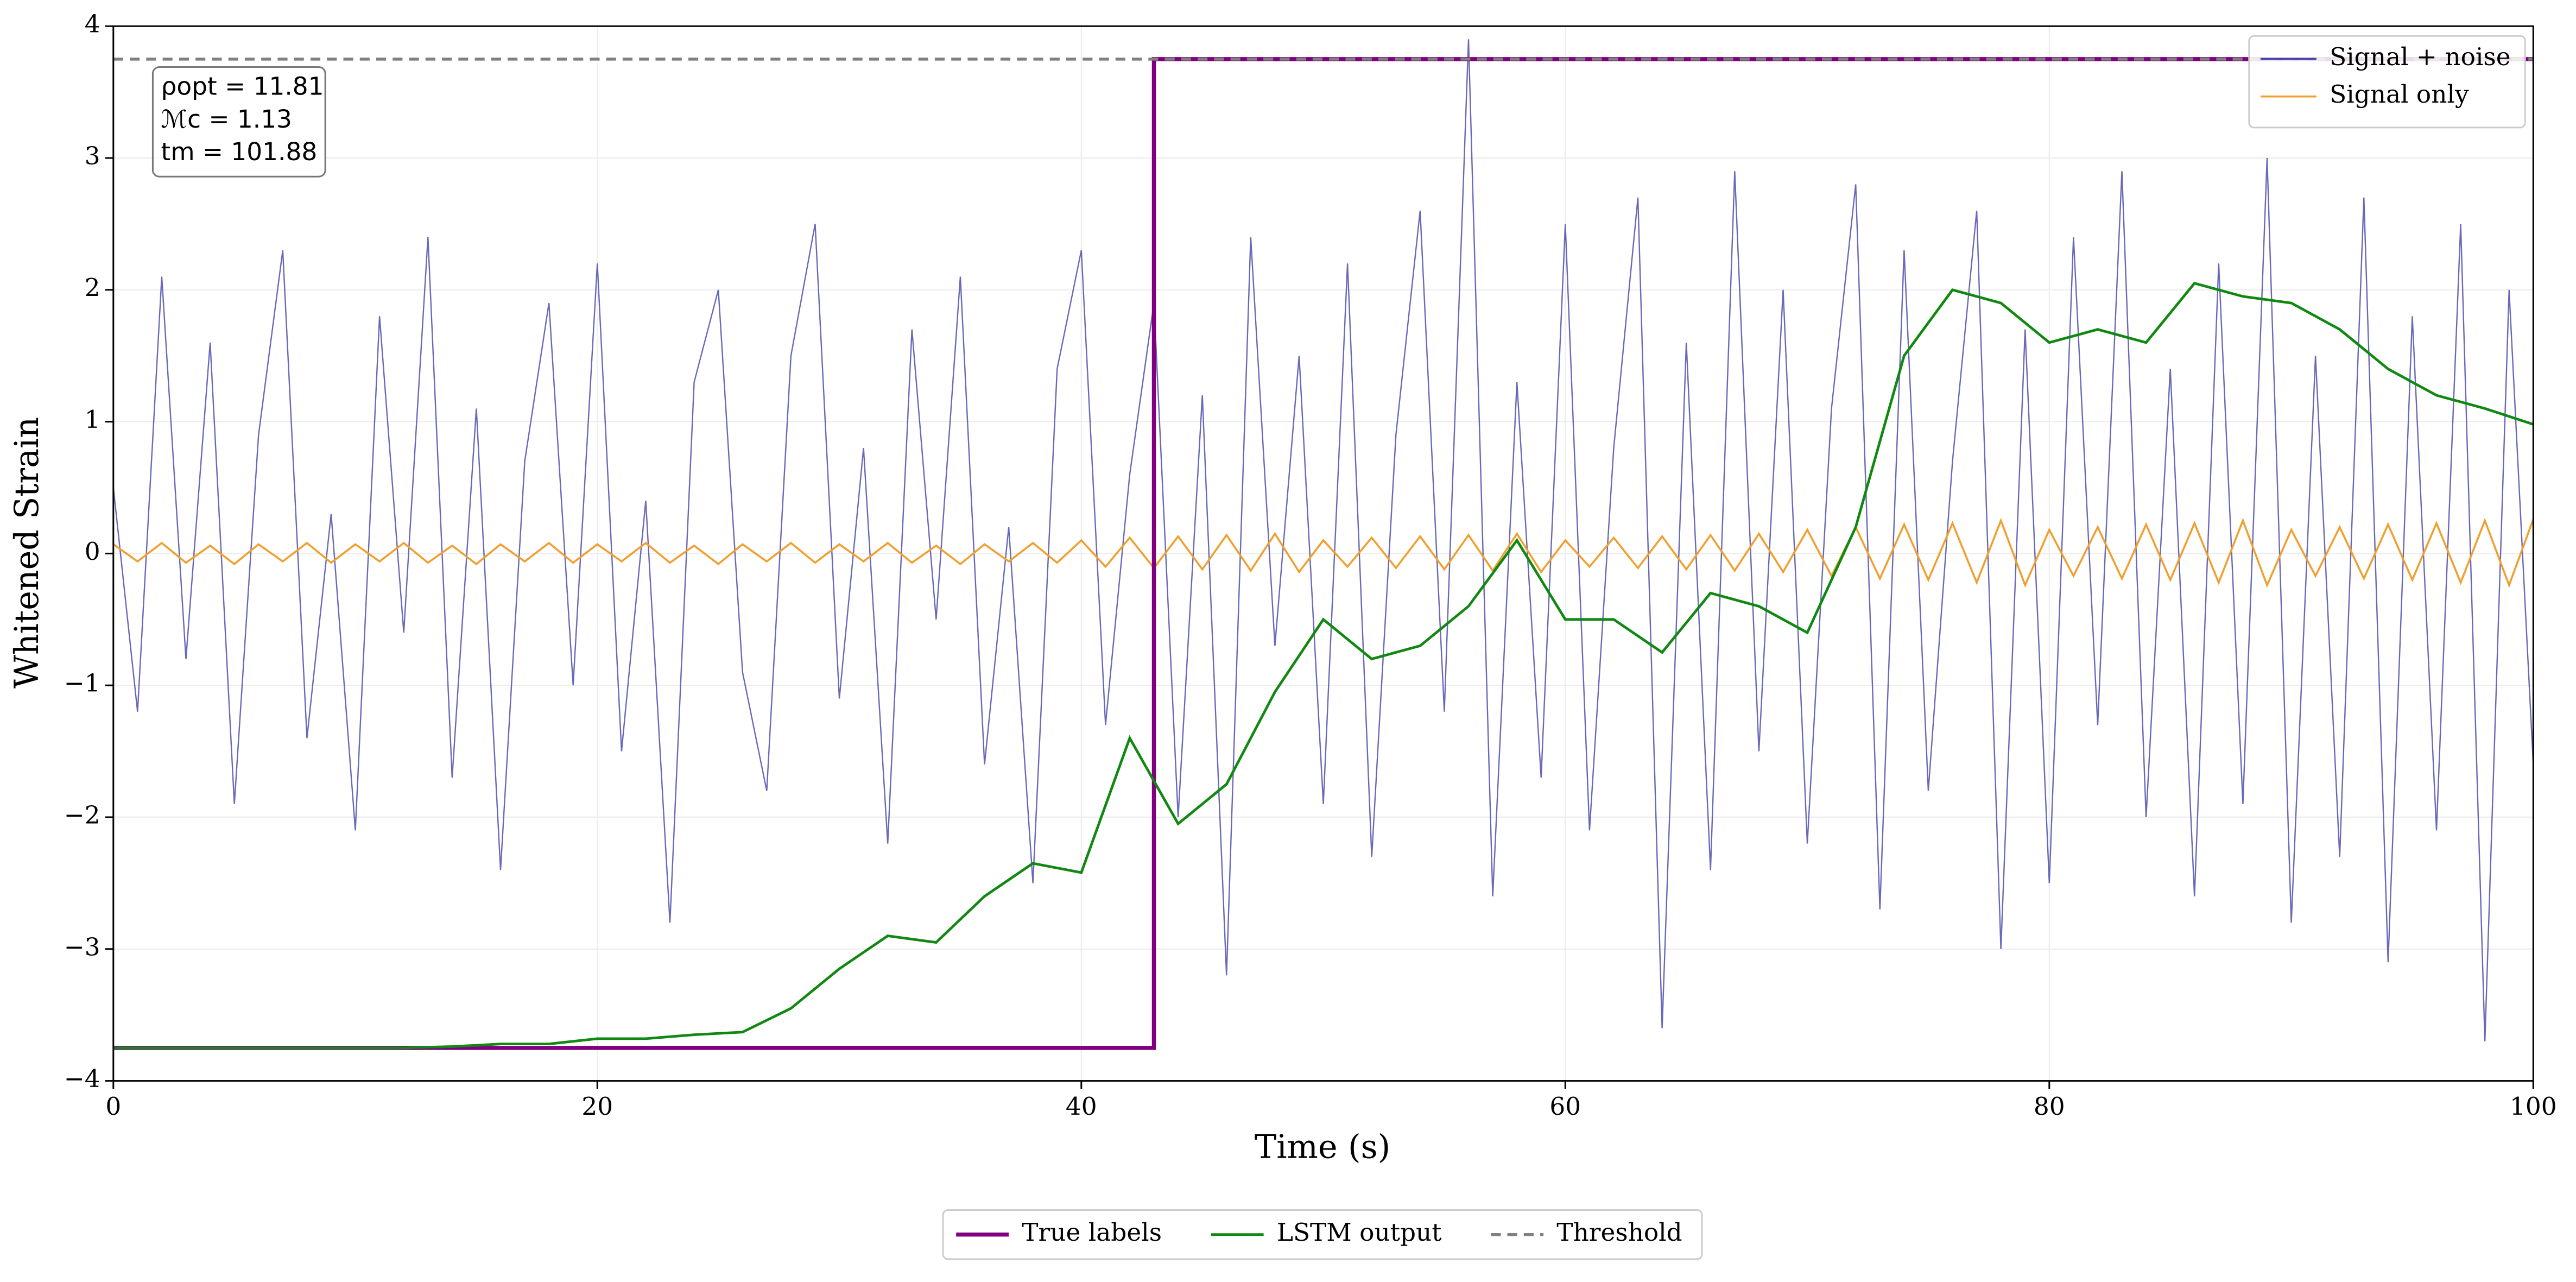  Describe the element at coordinates (113, 1106) in the screenshot. I see `x-tick-label: 0` at that location.